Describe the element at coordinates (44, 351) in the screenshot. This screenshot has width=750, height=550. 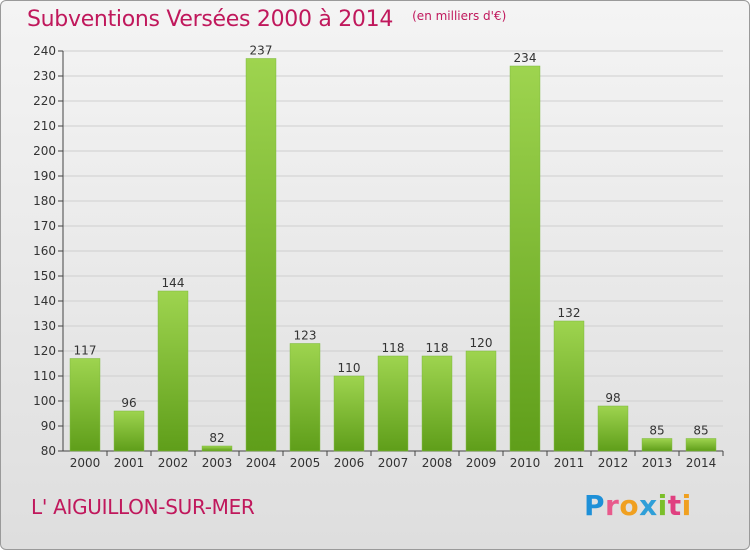
I see `y-tick-label: 120` at that location.